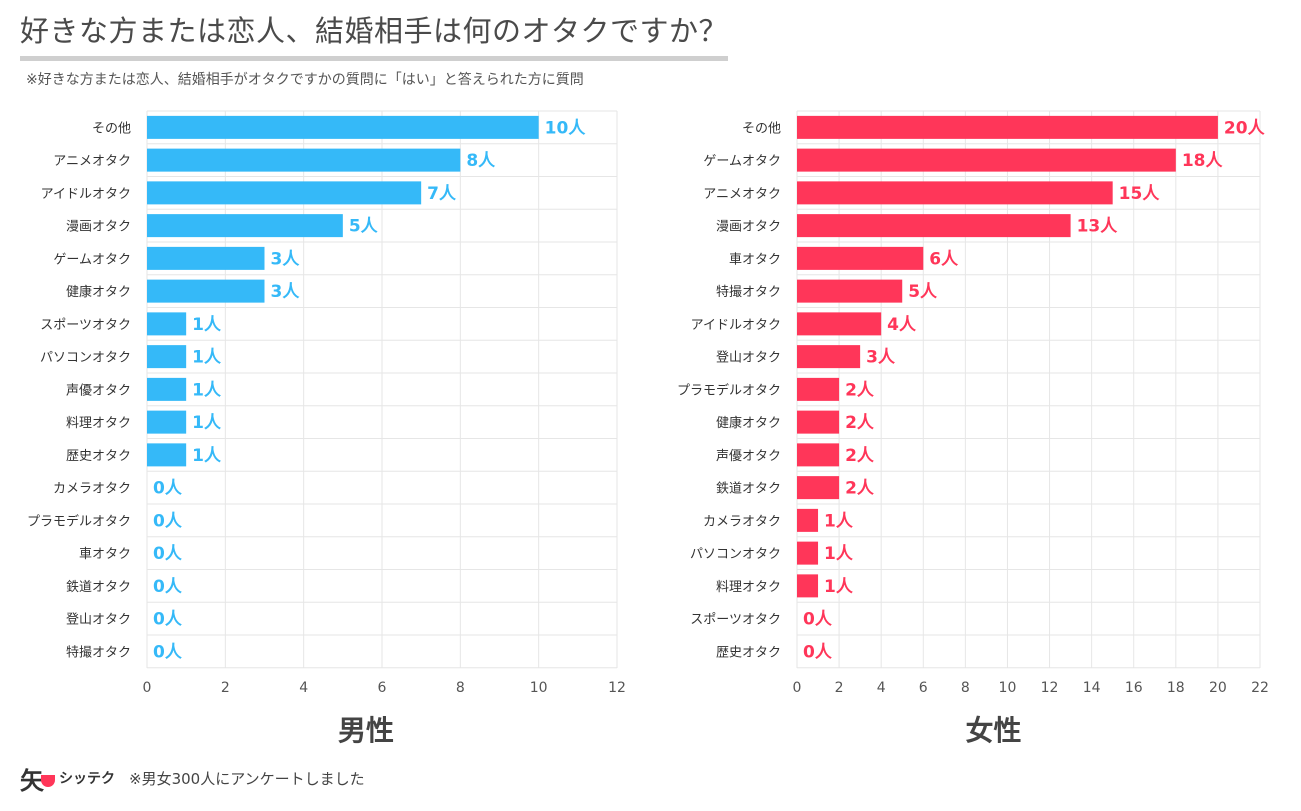  Describe the element at coordinates (735, 554) in the screenshot. I see `category-label: パソコンオタク` at that location.